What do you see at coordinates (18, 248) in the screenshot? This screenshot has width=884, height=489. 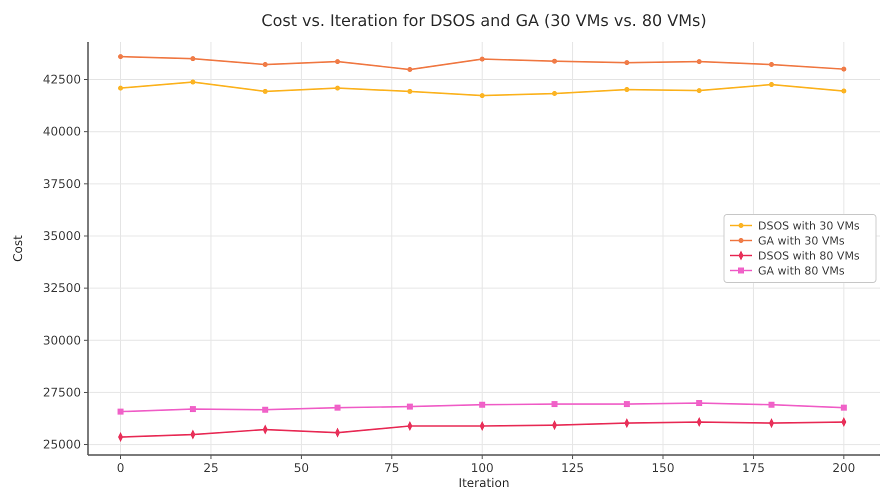 I see `y-axis-title: Cost` at bounding box center [18, 248].